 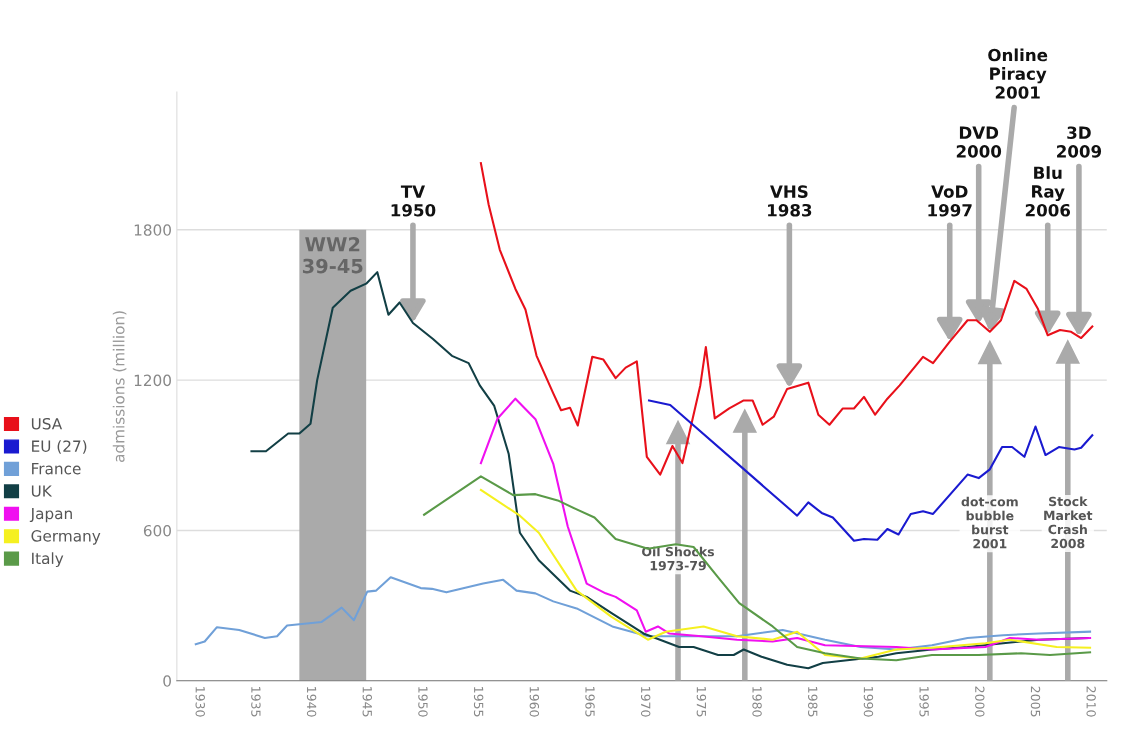 What do you see at coordinates (66, 537) in the screenshot?
I see `legend-label: Germany` at bounding box center [66, 537].